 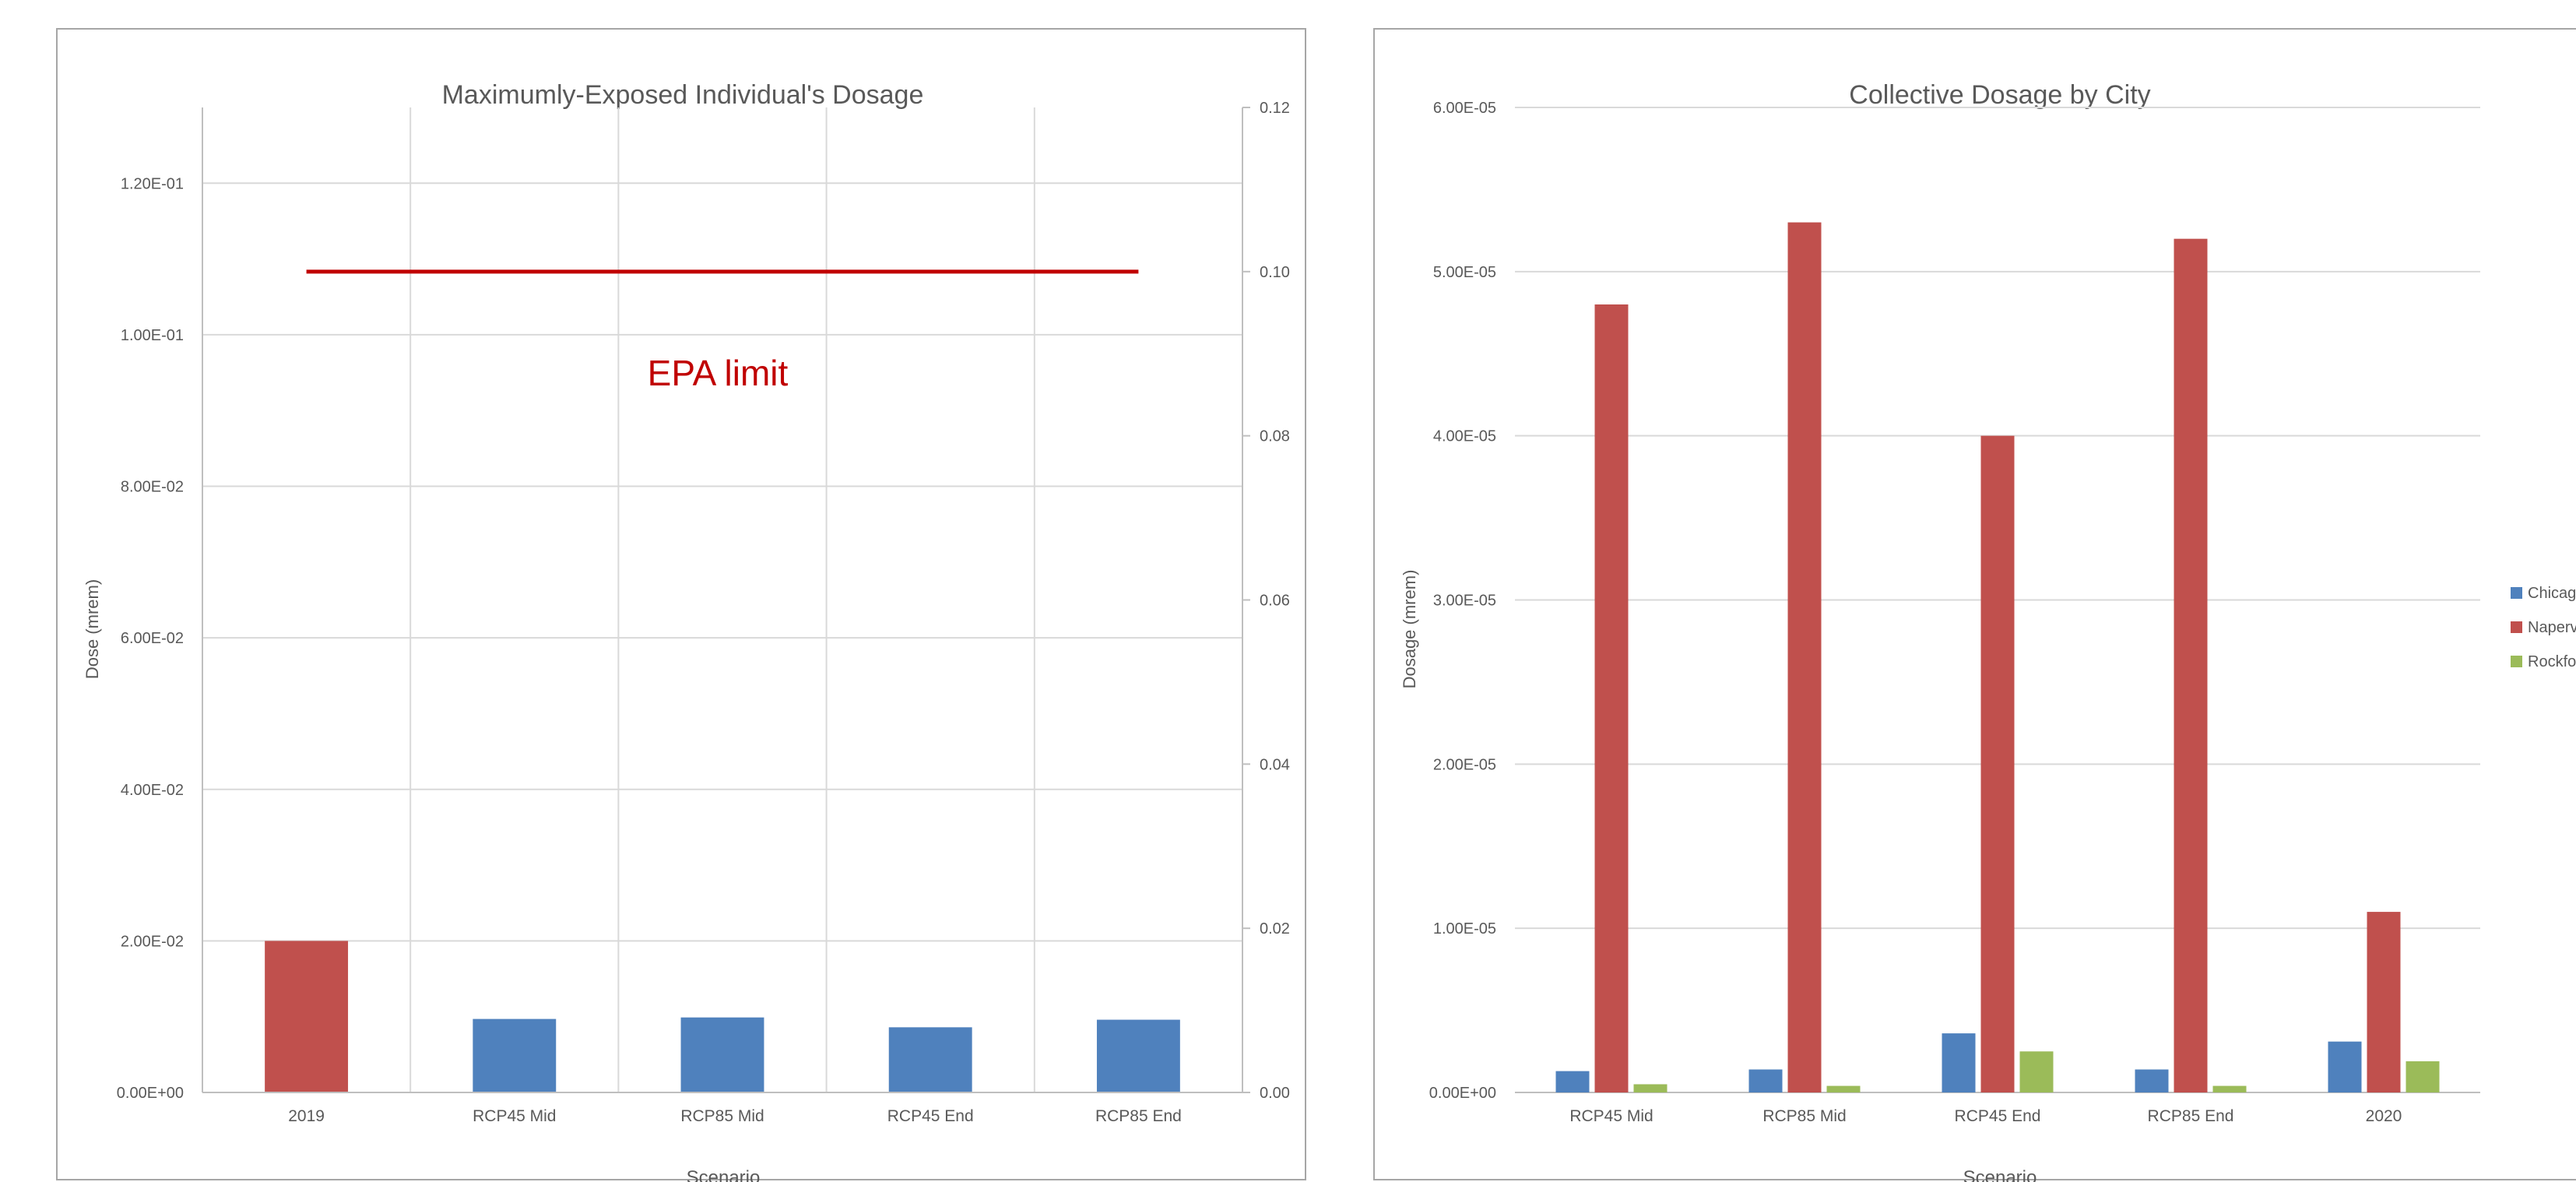 I want to click on collective-chart-title: Collective Dosage by City, so click(x=2000, y=95).